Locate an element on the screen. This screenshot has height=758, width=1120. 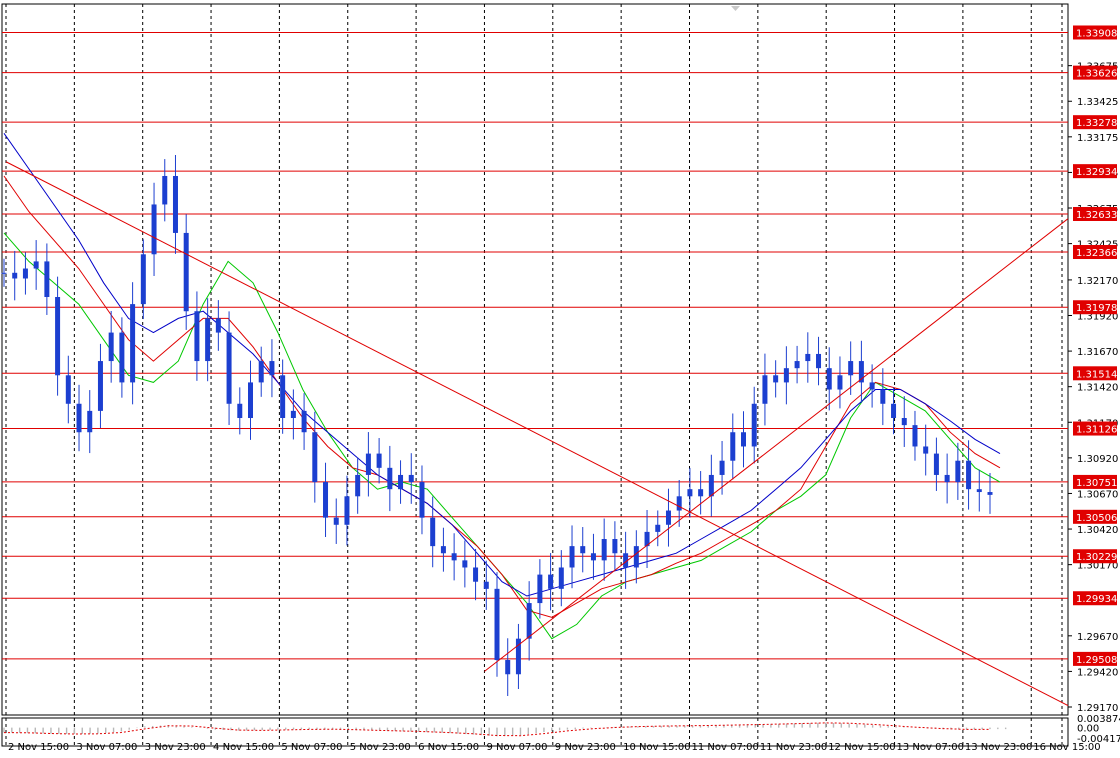
level-price-label: 1.30506 is located at coordinates (1096, 518).